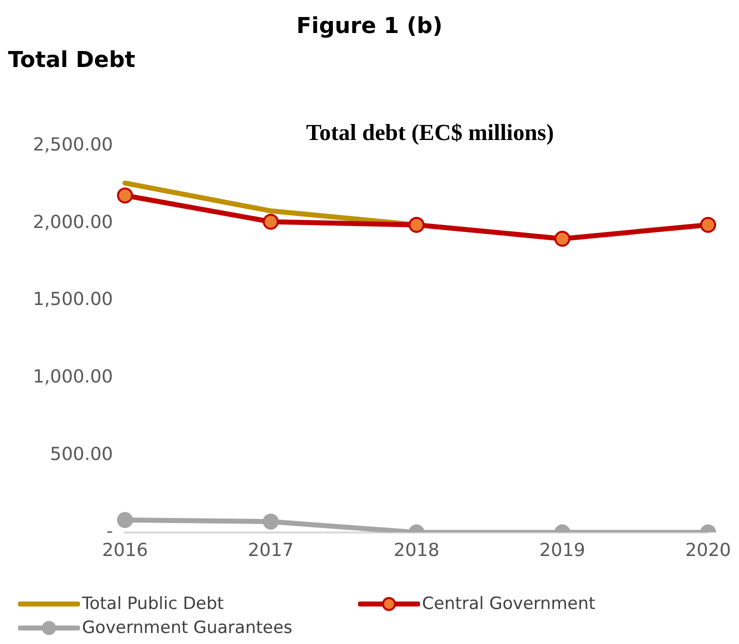 The width and height of the screenshot is (739, 644). What do you see at coordinates (153, 604) in the screenshot?
I see `legend-label: Total Public Debt` at bounding box center [153, 604].